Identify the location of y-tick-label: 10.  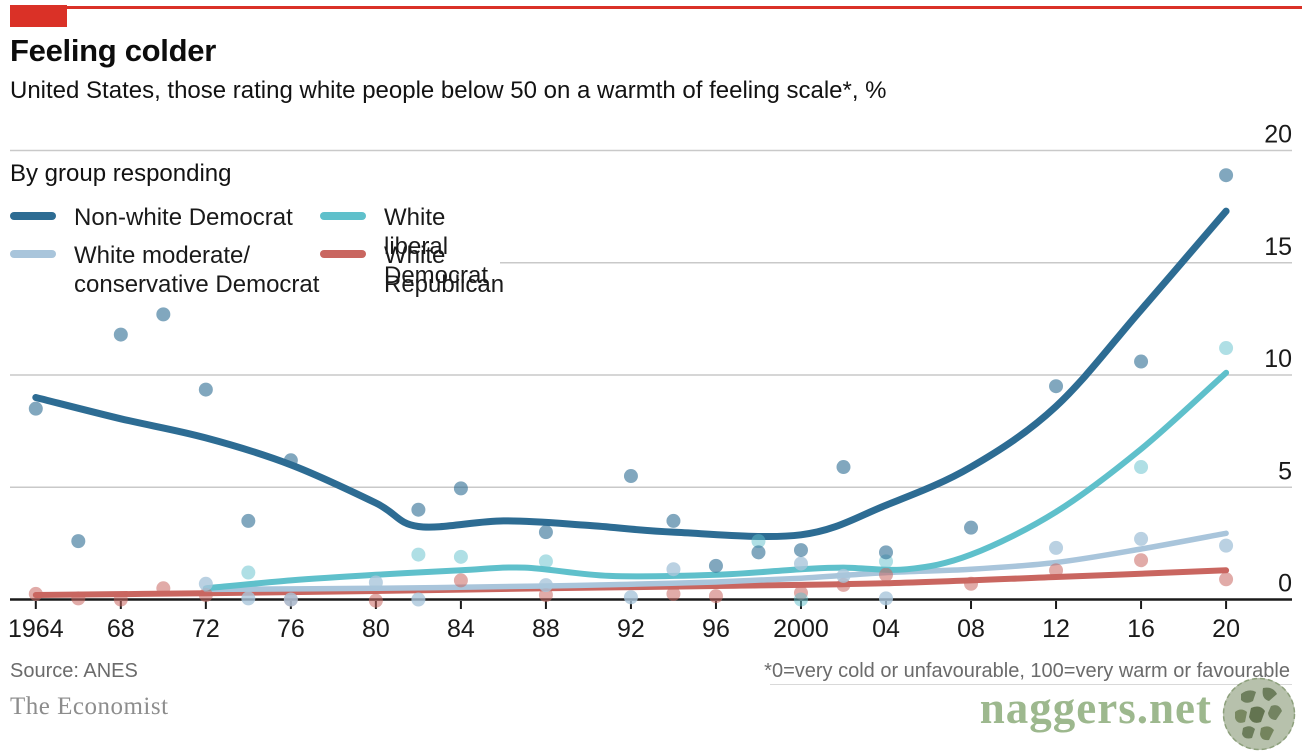
(1278, 359).